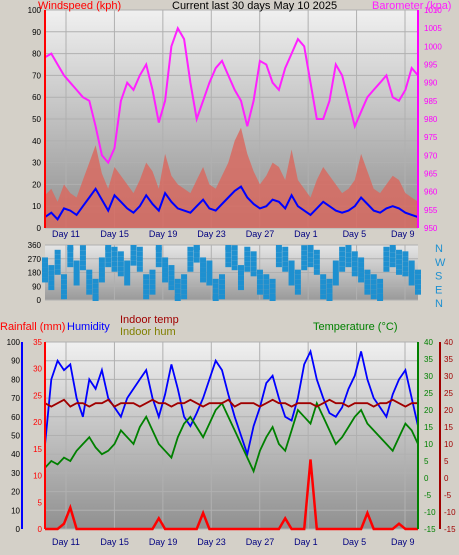 This screenshot has height=555, width=459. What do you see at coordinates (148, 332) in the screenshot?
I see `indoor-hum-label: Indoor hum` at bounding box center [148, 332].